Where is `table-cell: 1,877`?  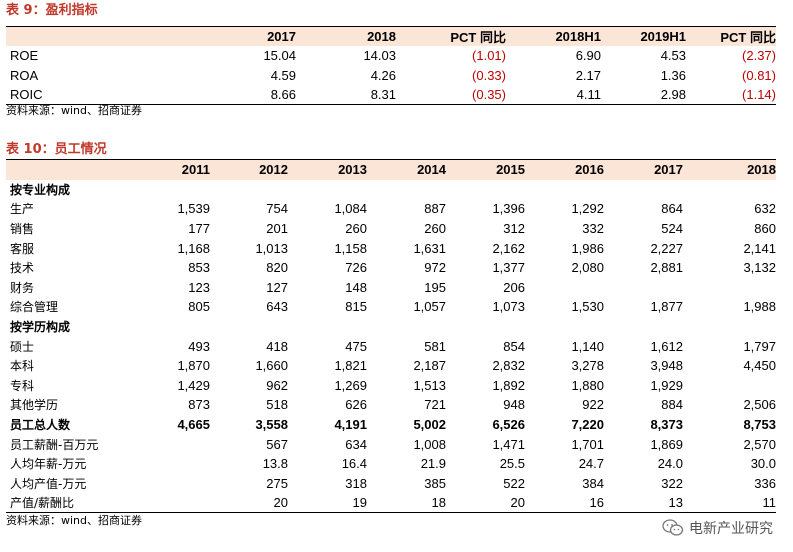 table-cell: 1,877 is located at coordinates (666, 307).